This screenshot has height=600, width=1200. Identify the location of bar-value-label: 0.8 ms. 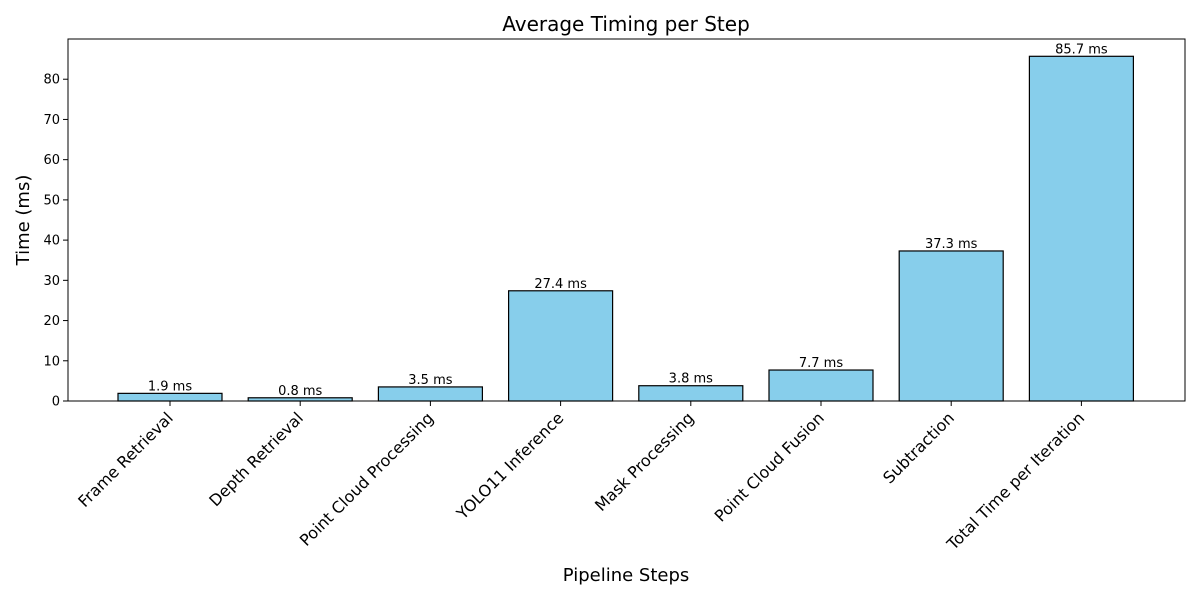
(300, 391).